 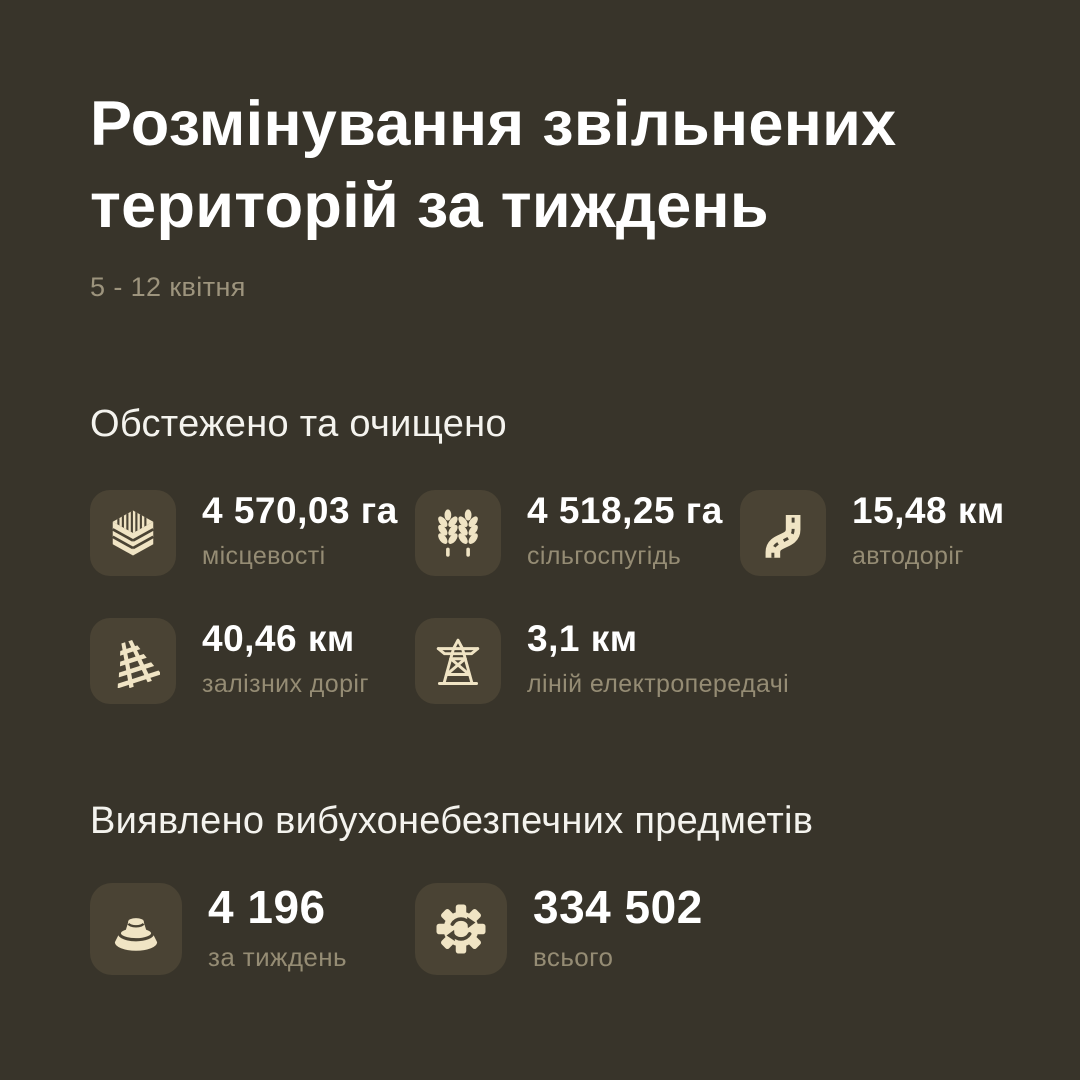 What do you see at coordinates (928, 510) in the screenshot?
I see `stat-value: 15,48 км` at bounding box center [928, 510].